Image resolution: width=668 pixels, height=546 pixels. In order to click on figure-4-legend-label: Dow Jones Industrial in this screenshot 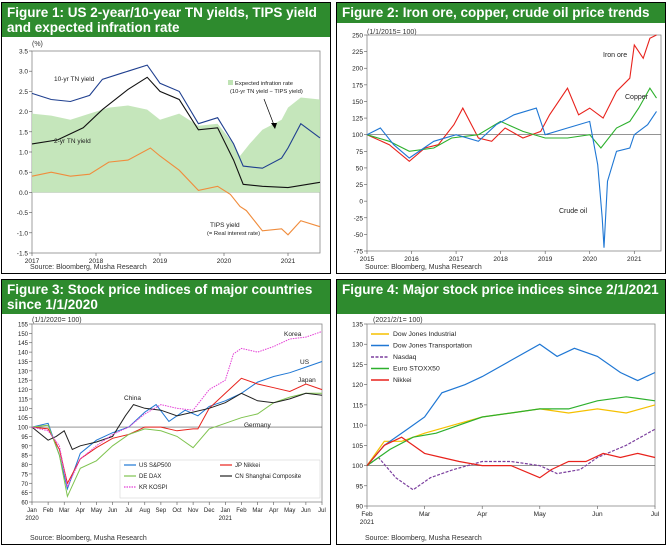, I will do `click(425, 334)`.